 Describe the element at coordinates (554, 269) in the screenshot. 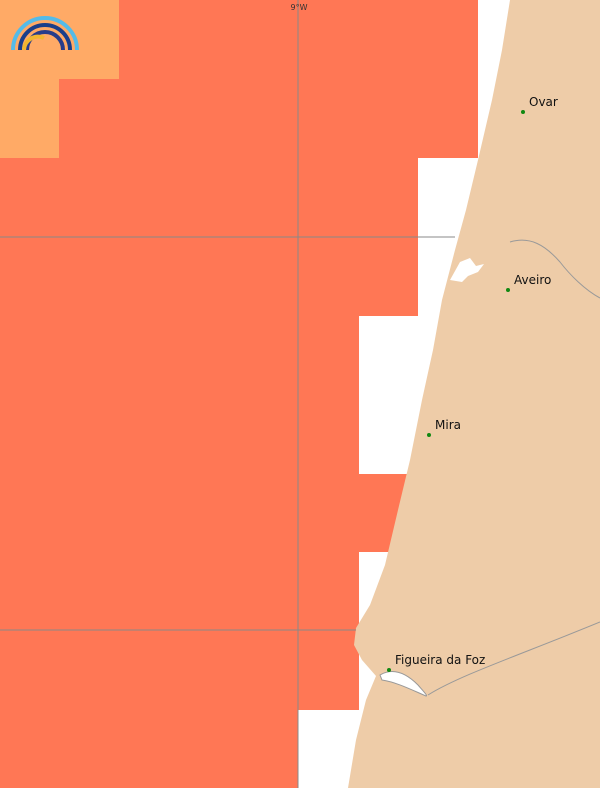

I see `river` at that location.